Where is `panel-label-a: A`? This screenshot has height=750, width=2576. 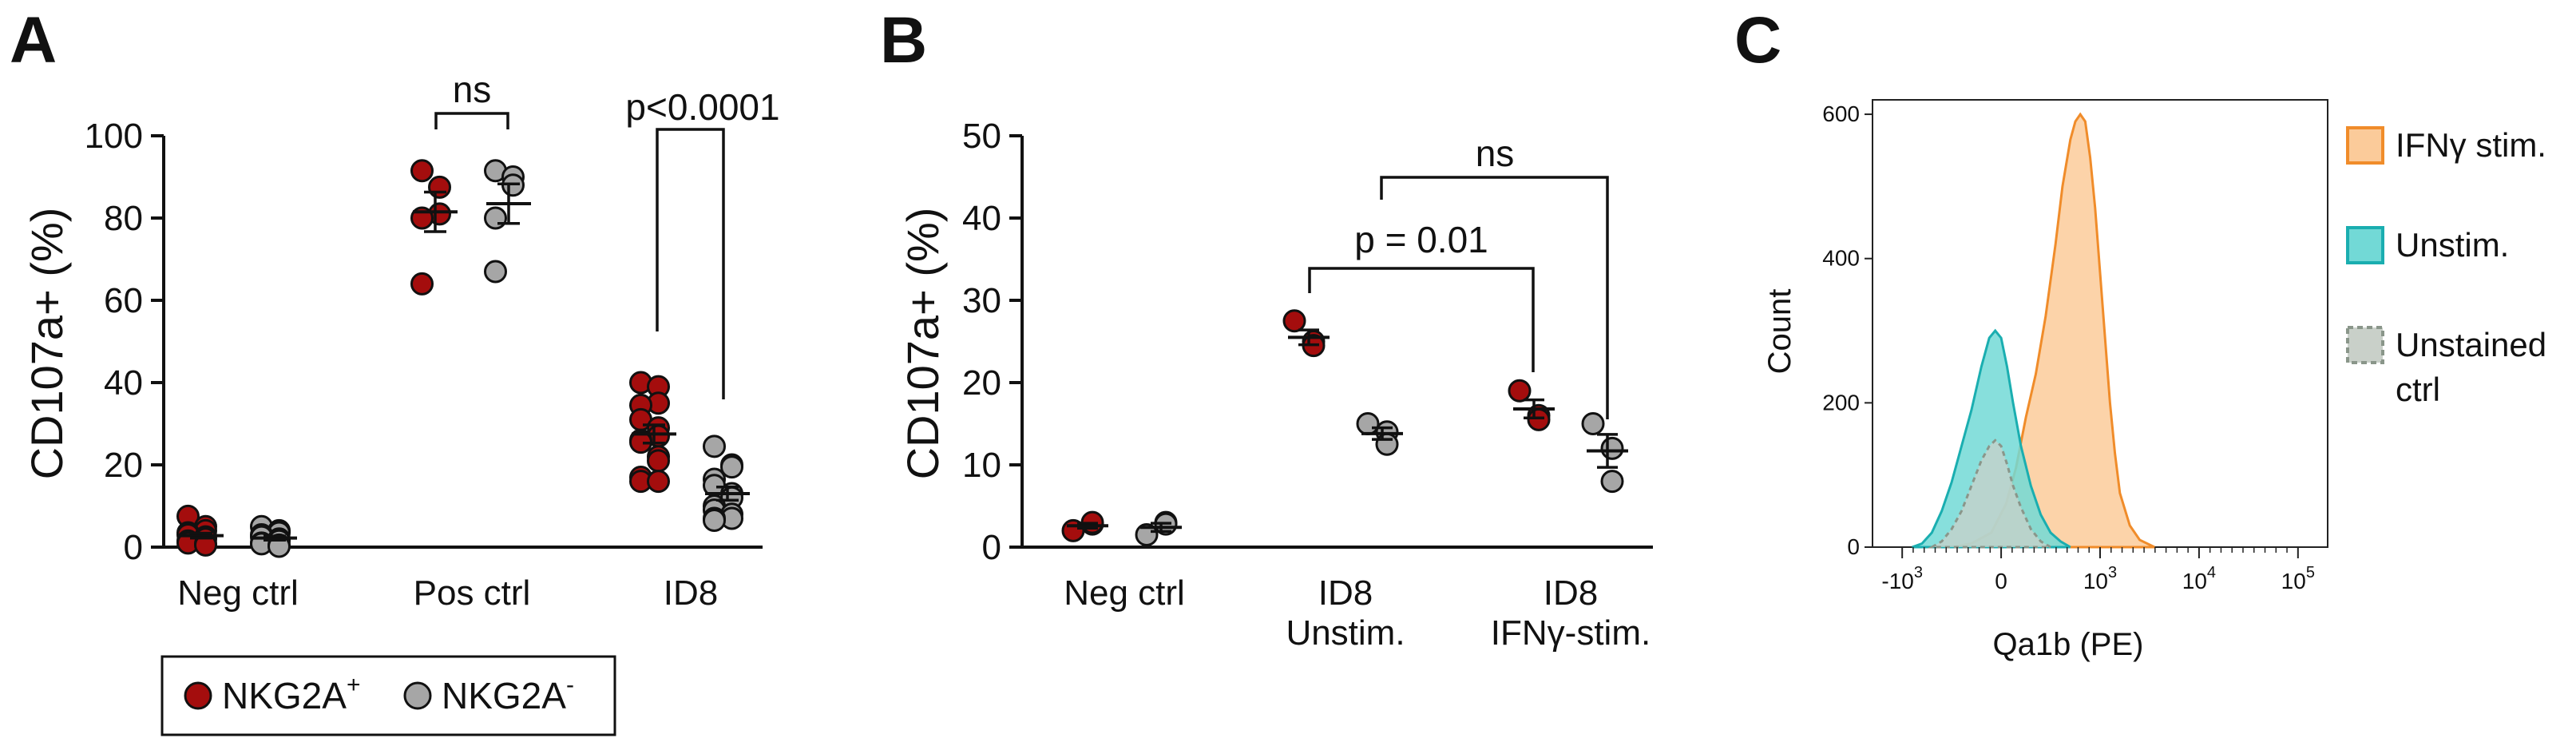
panel-label-a: A is located at coordinates (33, 41).